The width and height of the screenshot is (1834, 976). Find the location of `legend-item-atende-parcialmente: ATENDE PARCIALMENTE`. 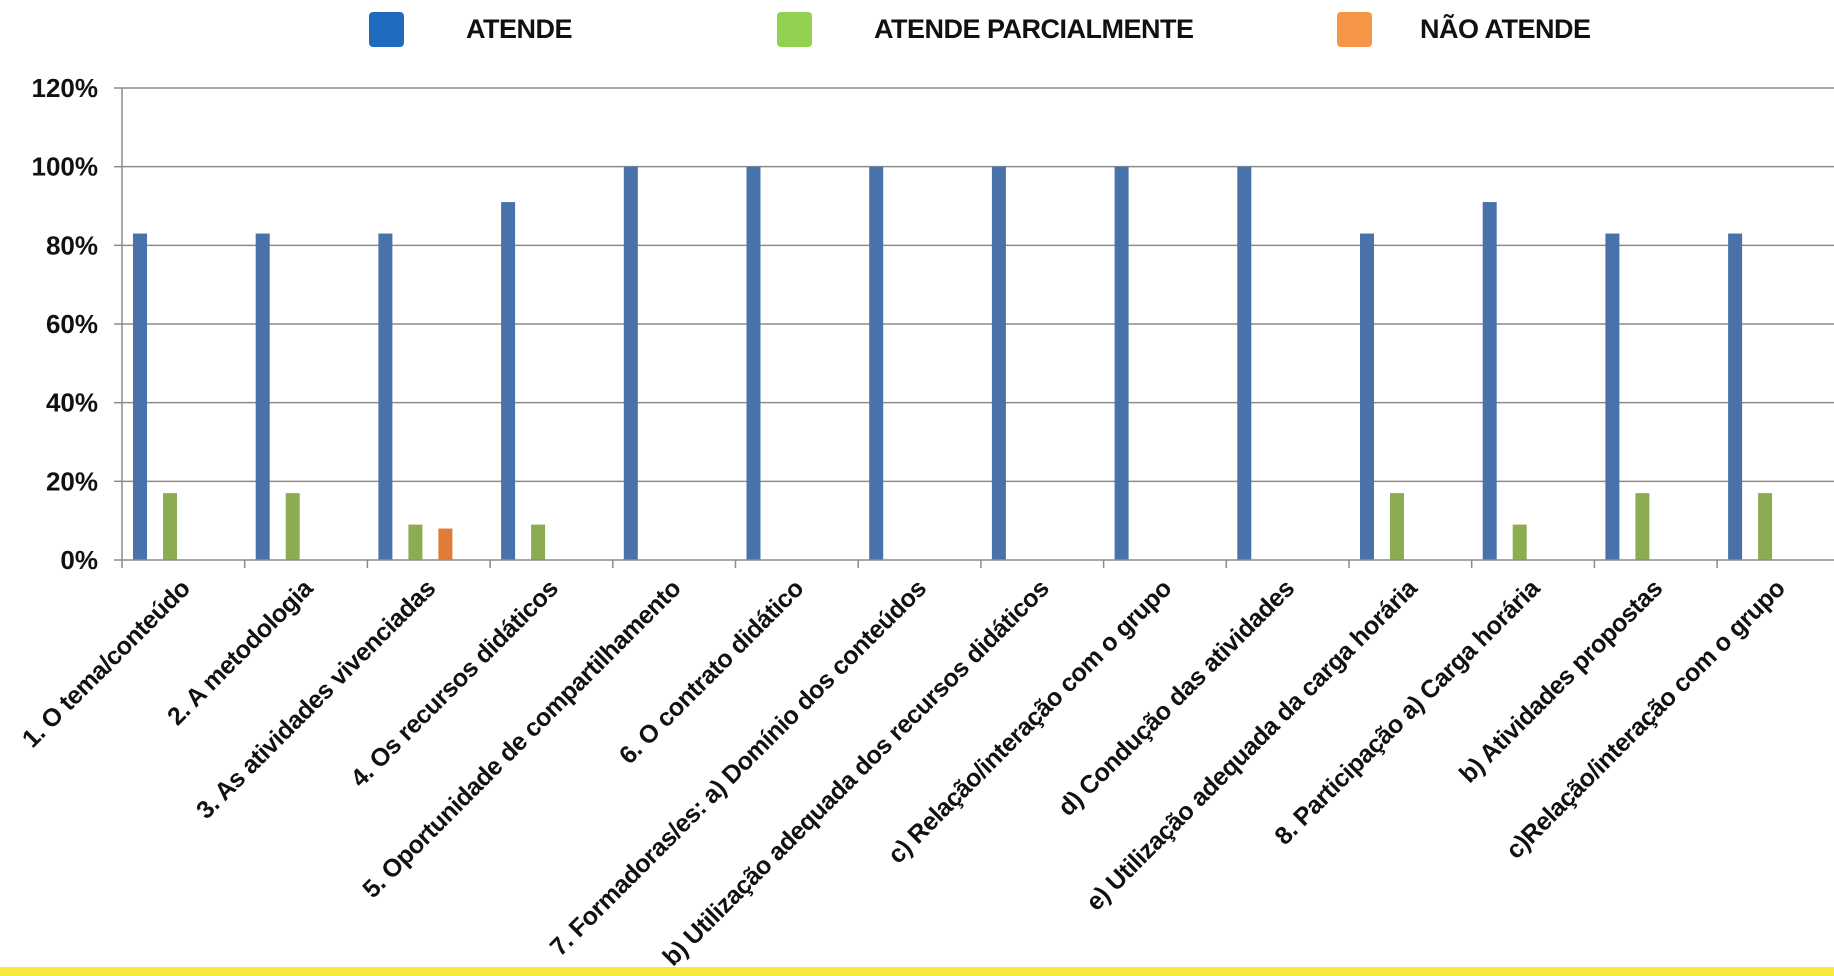

legend-item-atende-parcialmente: ATENDE PARCIALMENTE is located at coordinates (985, 29).